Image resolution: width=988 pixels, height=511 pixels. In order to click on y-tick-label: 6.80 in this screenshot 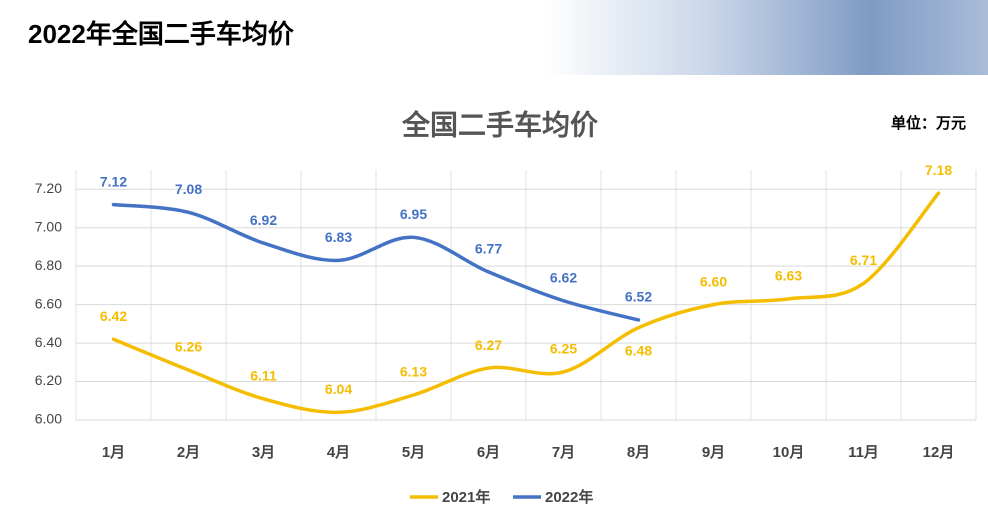, I will do `click(48, 265)`.